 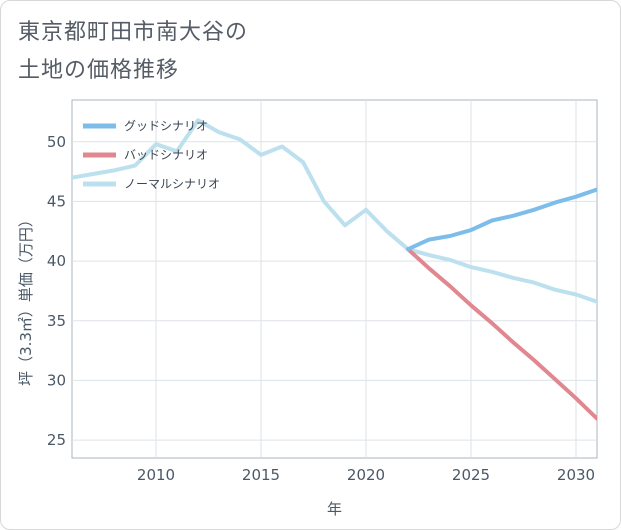 I want to click on y-tick-label: 50, so click(x=56, y=142).